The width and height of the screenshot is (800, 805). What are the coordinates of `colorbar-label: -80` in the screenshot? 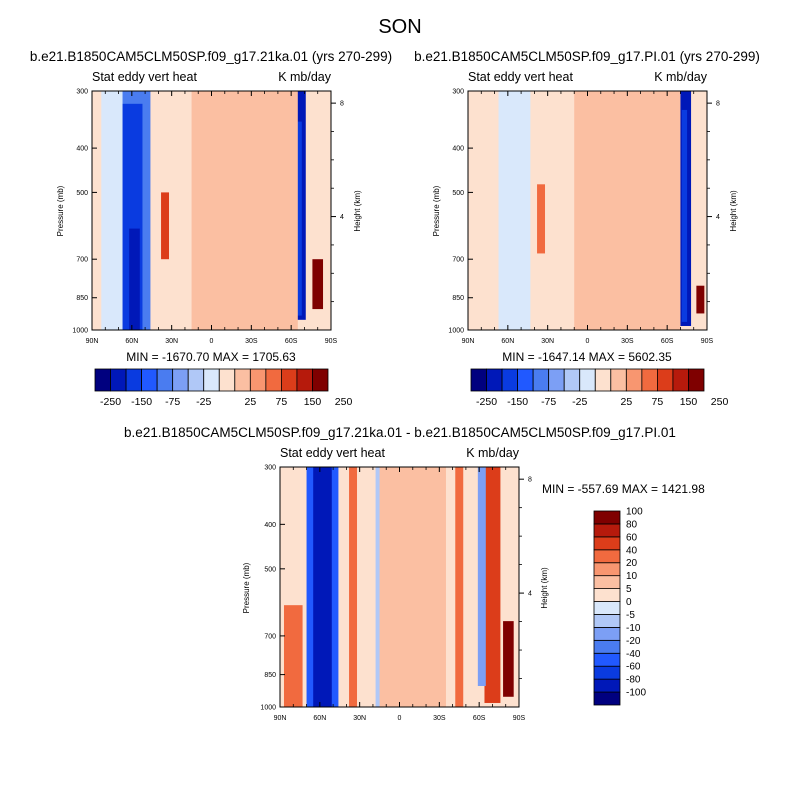 It's located at (633, 680).